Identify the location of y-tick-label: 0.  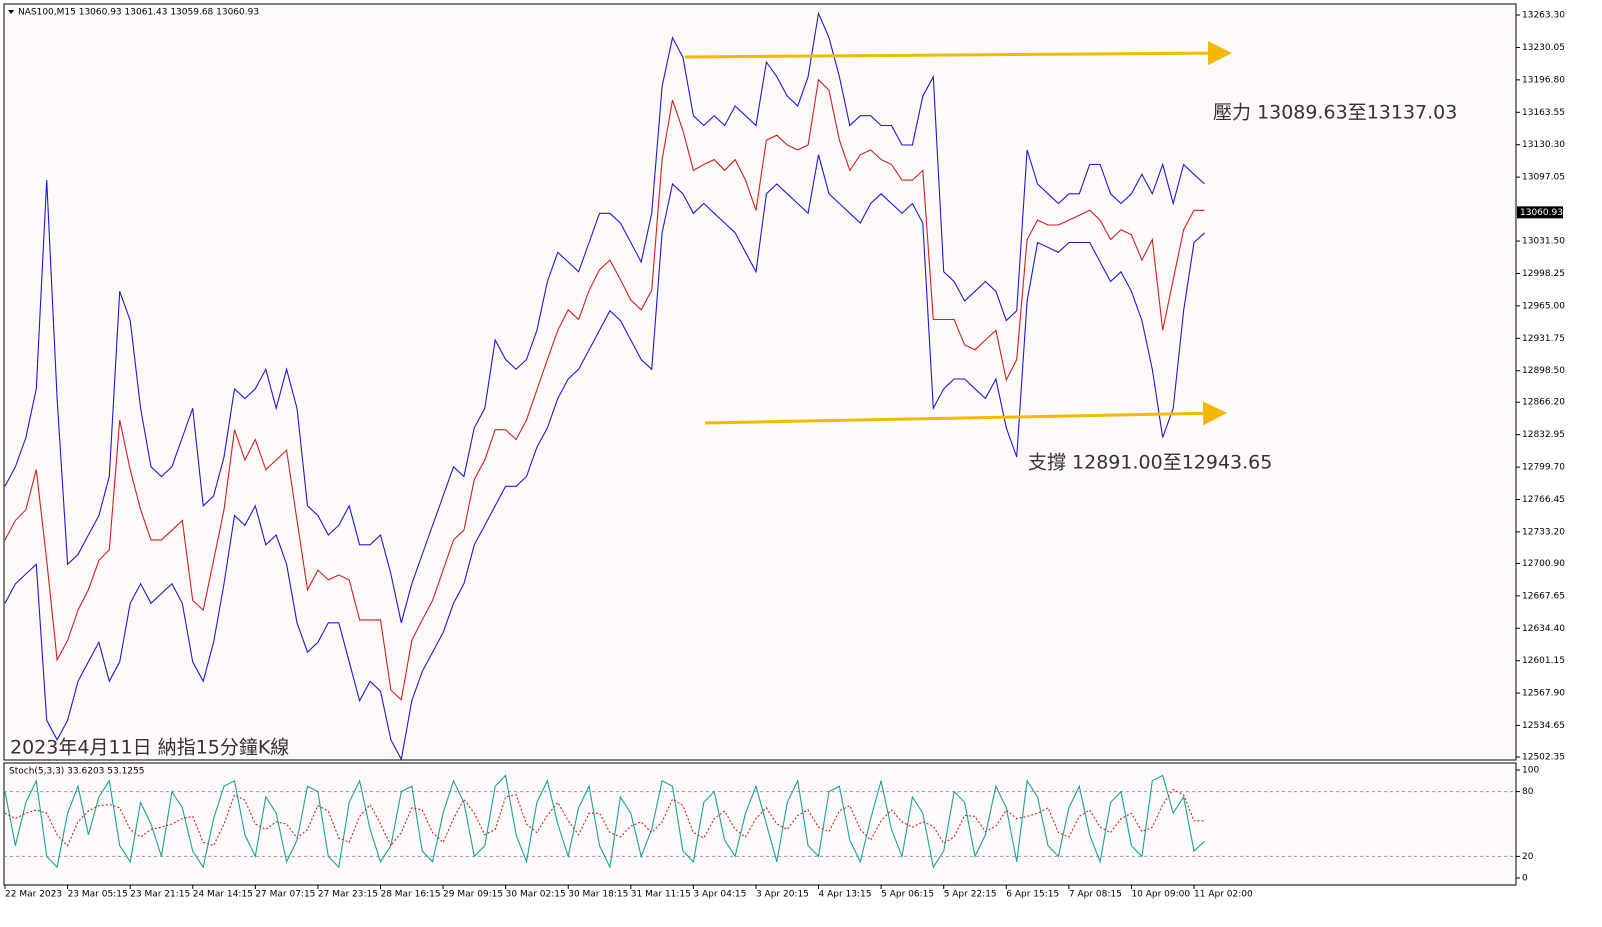
(1525, 878).